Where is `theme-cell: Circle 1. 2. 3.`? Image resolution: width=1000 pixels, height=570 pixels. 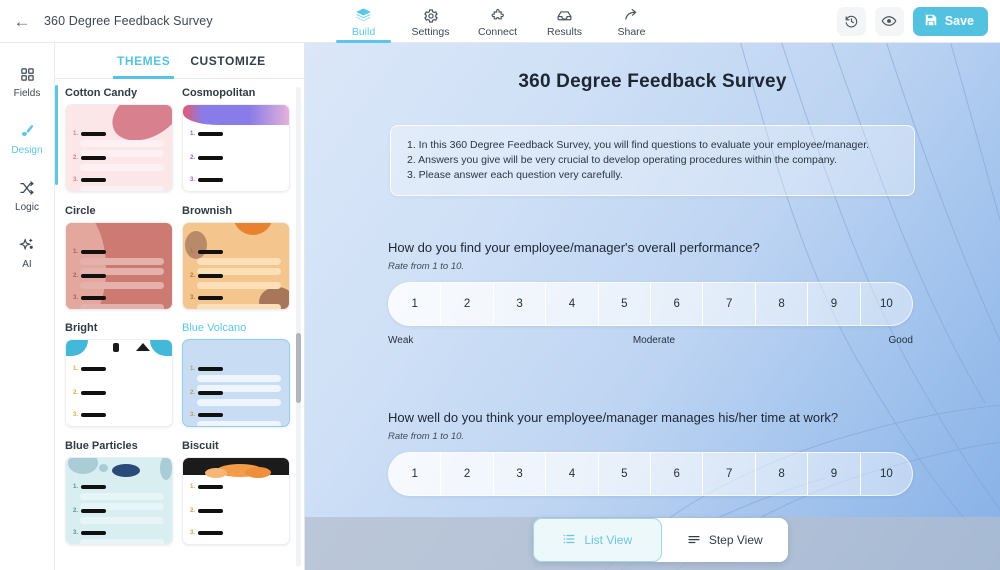 theme-cell: Circle 1. 2. 3. is located at coordinates (119, 260).